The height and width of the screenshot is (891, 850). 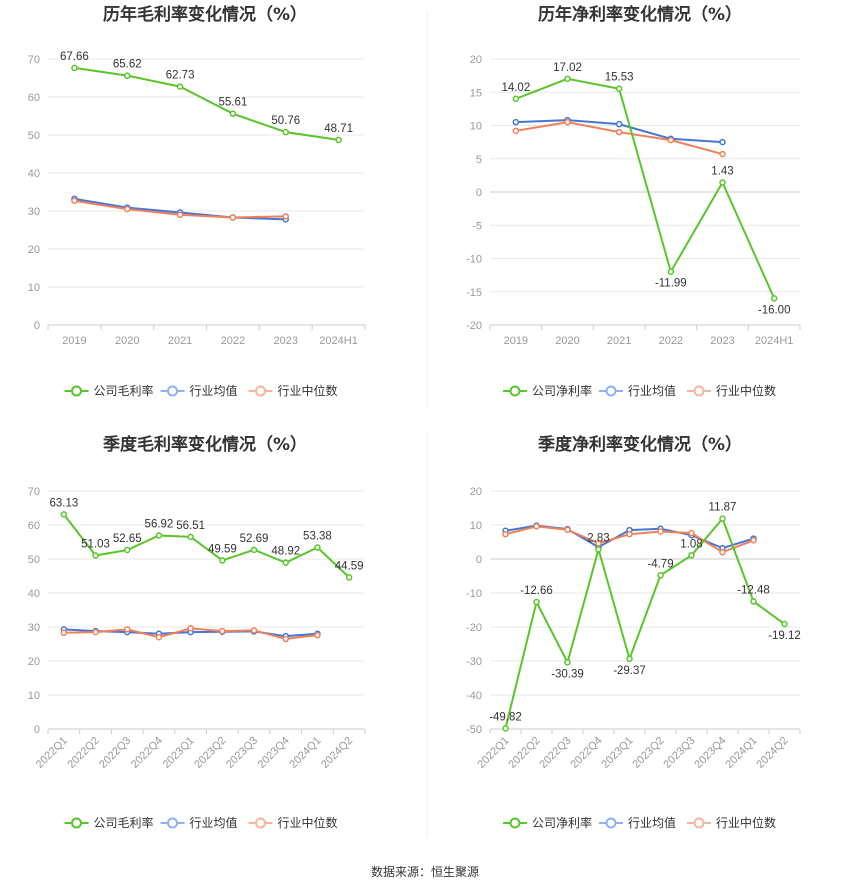 What do you see at coordinates (34, 594) in the screenshot?
I see `y-tick-label: 40` at bounding box center [34, 594].